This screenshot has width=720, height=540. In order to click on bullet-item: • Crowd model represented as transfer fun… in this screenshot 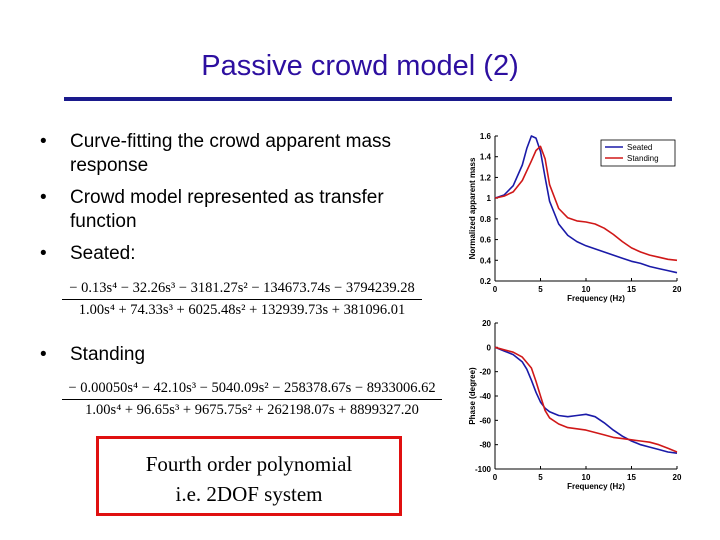, I will do `click(230, 210)`.